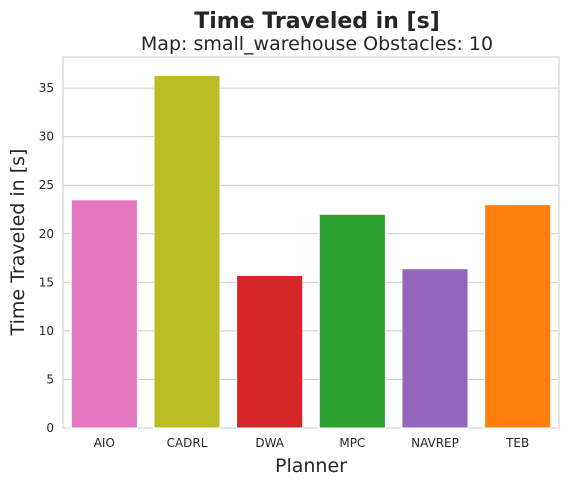 This screenshot has height=486, width=568. What do you see at coordinates (18, 243) in the screenshot?
I see `y-axis-label: Time Traveled in [s]` at bounding box center [18, 243].